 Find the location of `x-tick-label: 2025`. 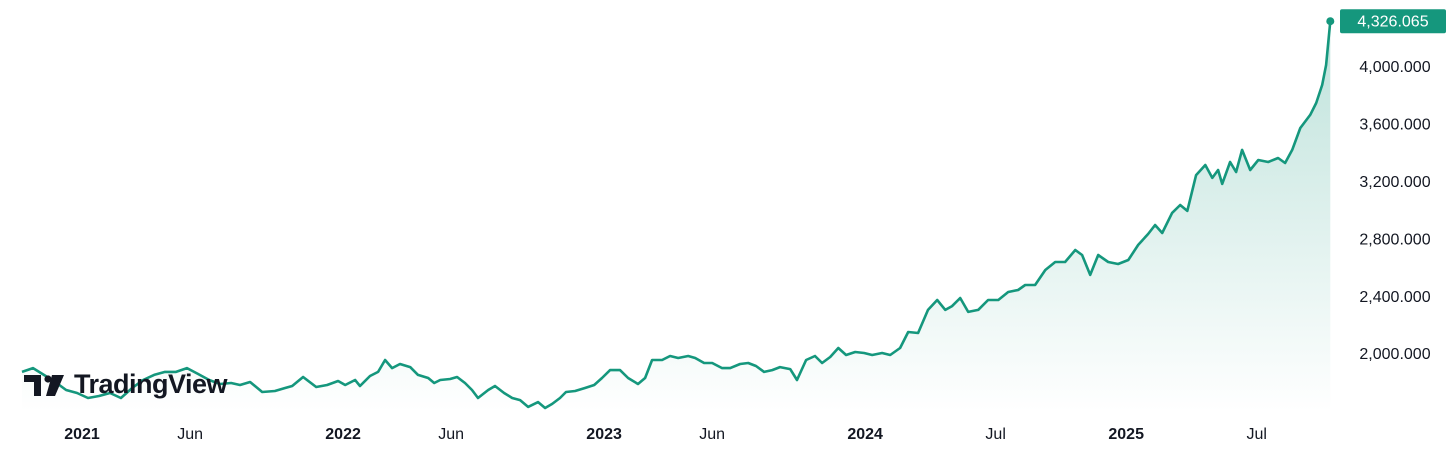

x-tick-label: 2025 is located at coordinates (1126, 434).